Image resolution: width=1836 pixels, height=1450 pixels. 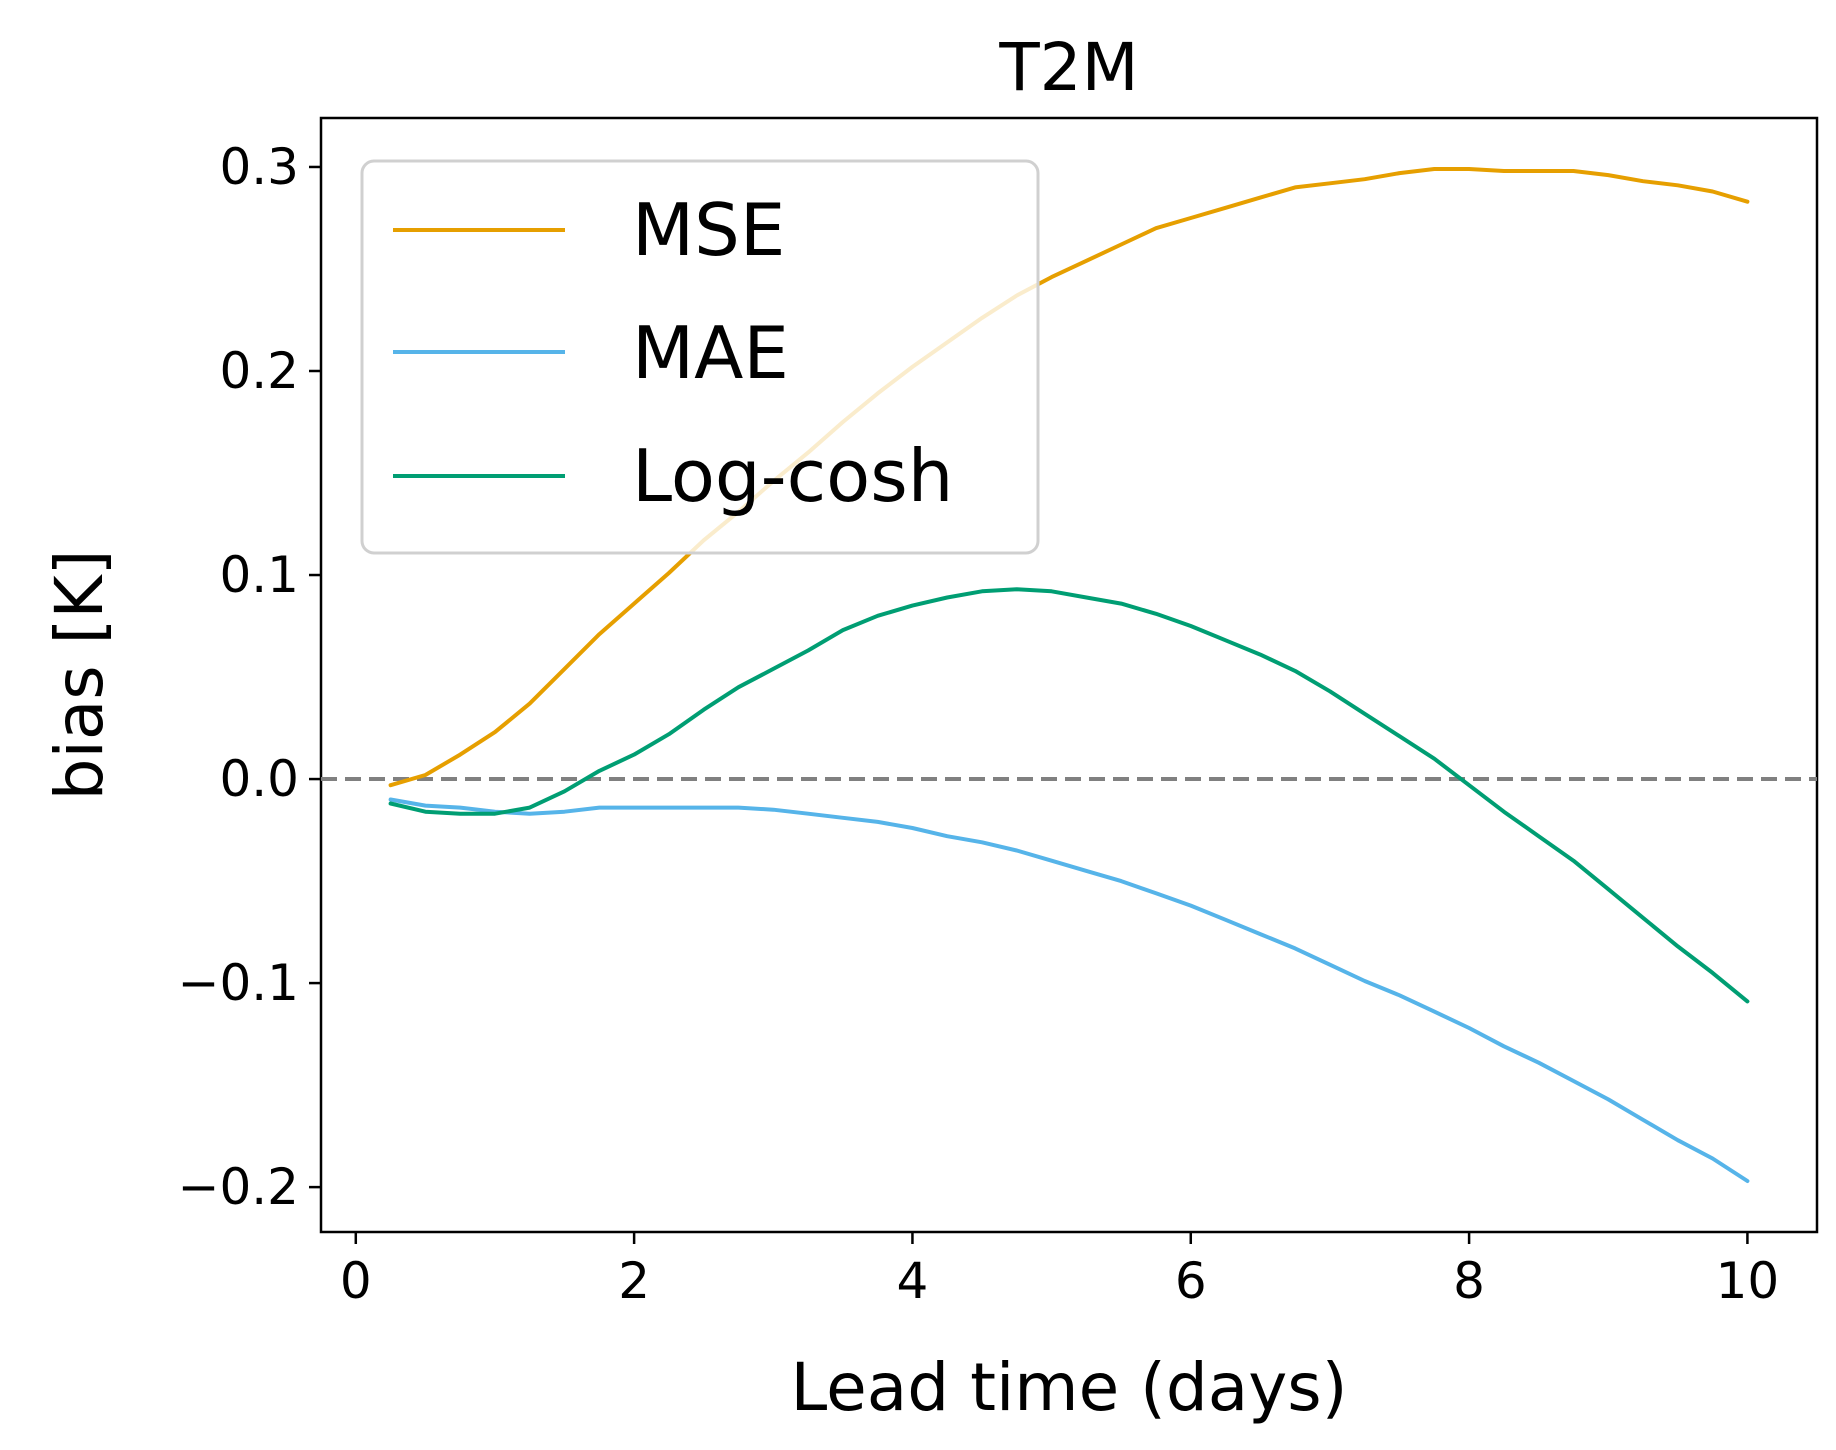 What do you see at coordinates (1059, 1271) in the screenshot?
I see `x-axis: 0 2 4 6 8 10` at bounding box center [1059, 1271].